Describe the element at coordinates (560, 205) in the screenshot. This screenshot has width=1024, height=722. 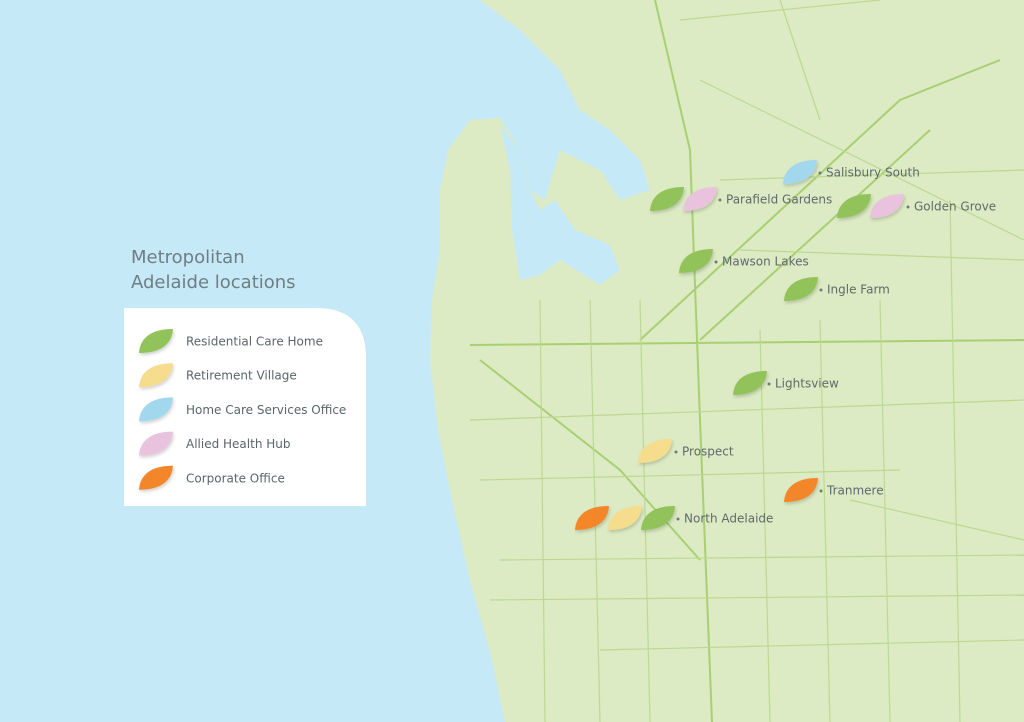
I see `inlet` at that location.